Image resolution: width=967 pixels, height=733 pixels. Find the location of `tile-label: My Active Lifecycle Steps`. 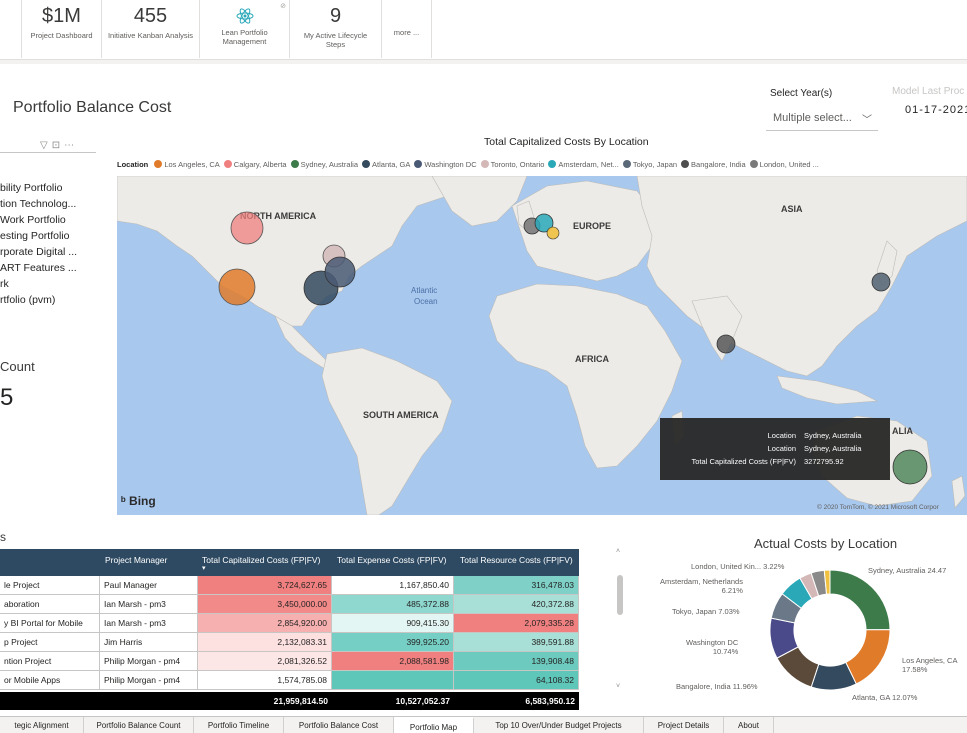

tile-label: My Active Lifecycle Steps is located at coordinates (335, 40).